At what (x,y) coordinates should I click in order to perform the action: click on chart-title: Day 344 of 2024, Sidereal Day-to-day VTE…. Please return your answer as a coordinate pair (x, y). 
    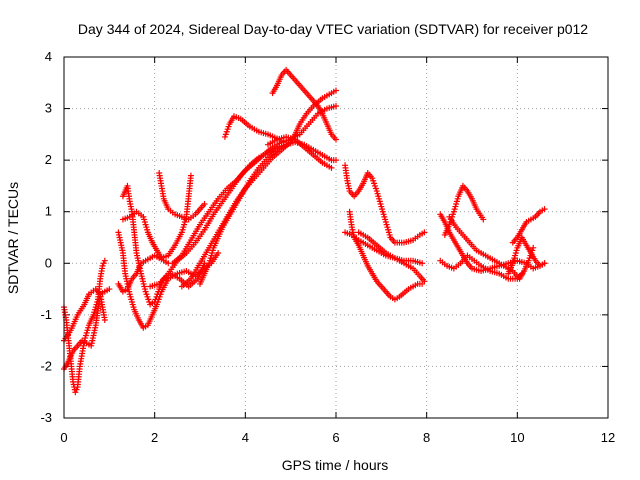
    Looking at the image, I should click on (333, 29).